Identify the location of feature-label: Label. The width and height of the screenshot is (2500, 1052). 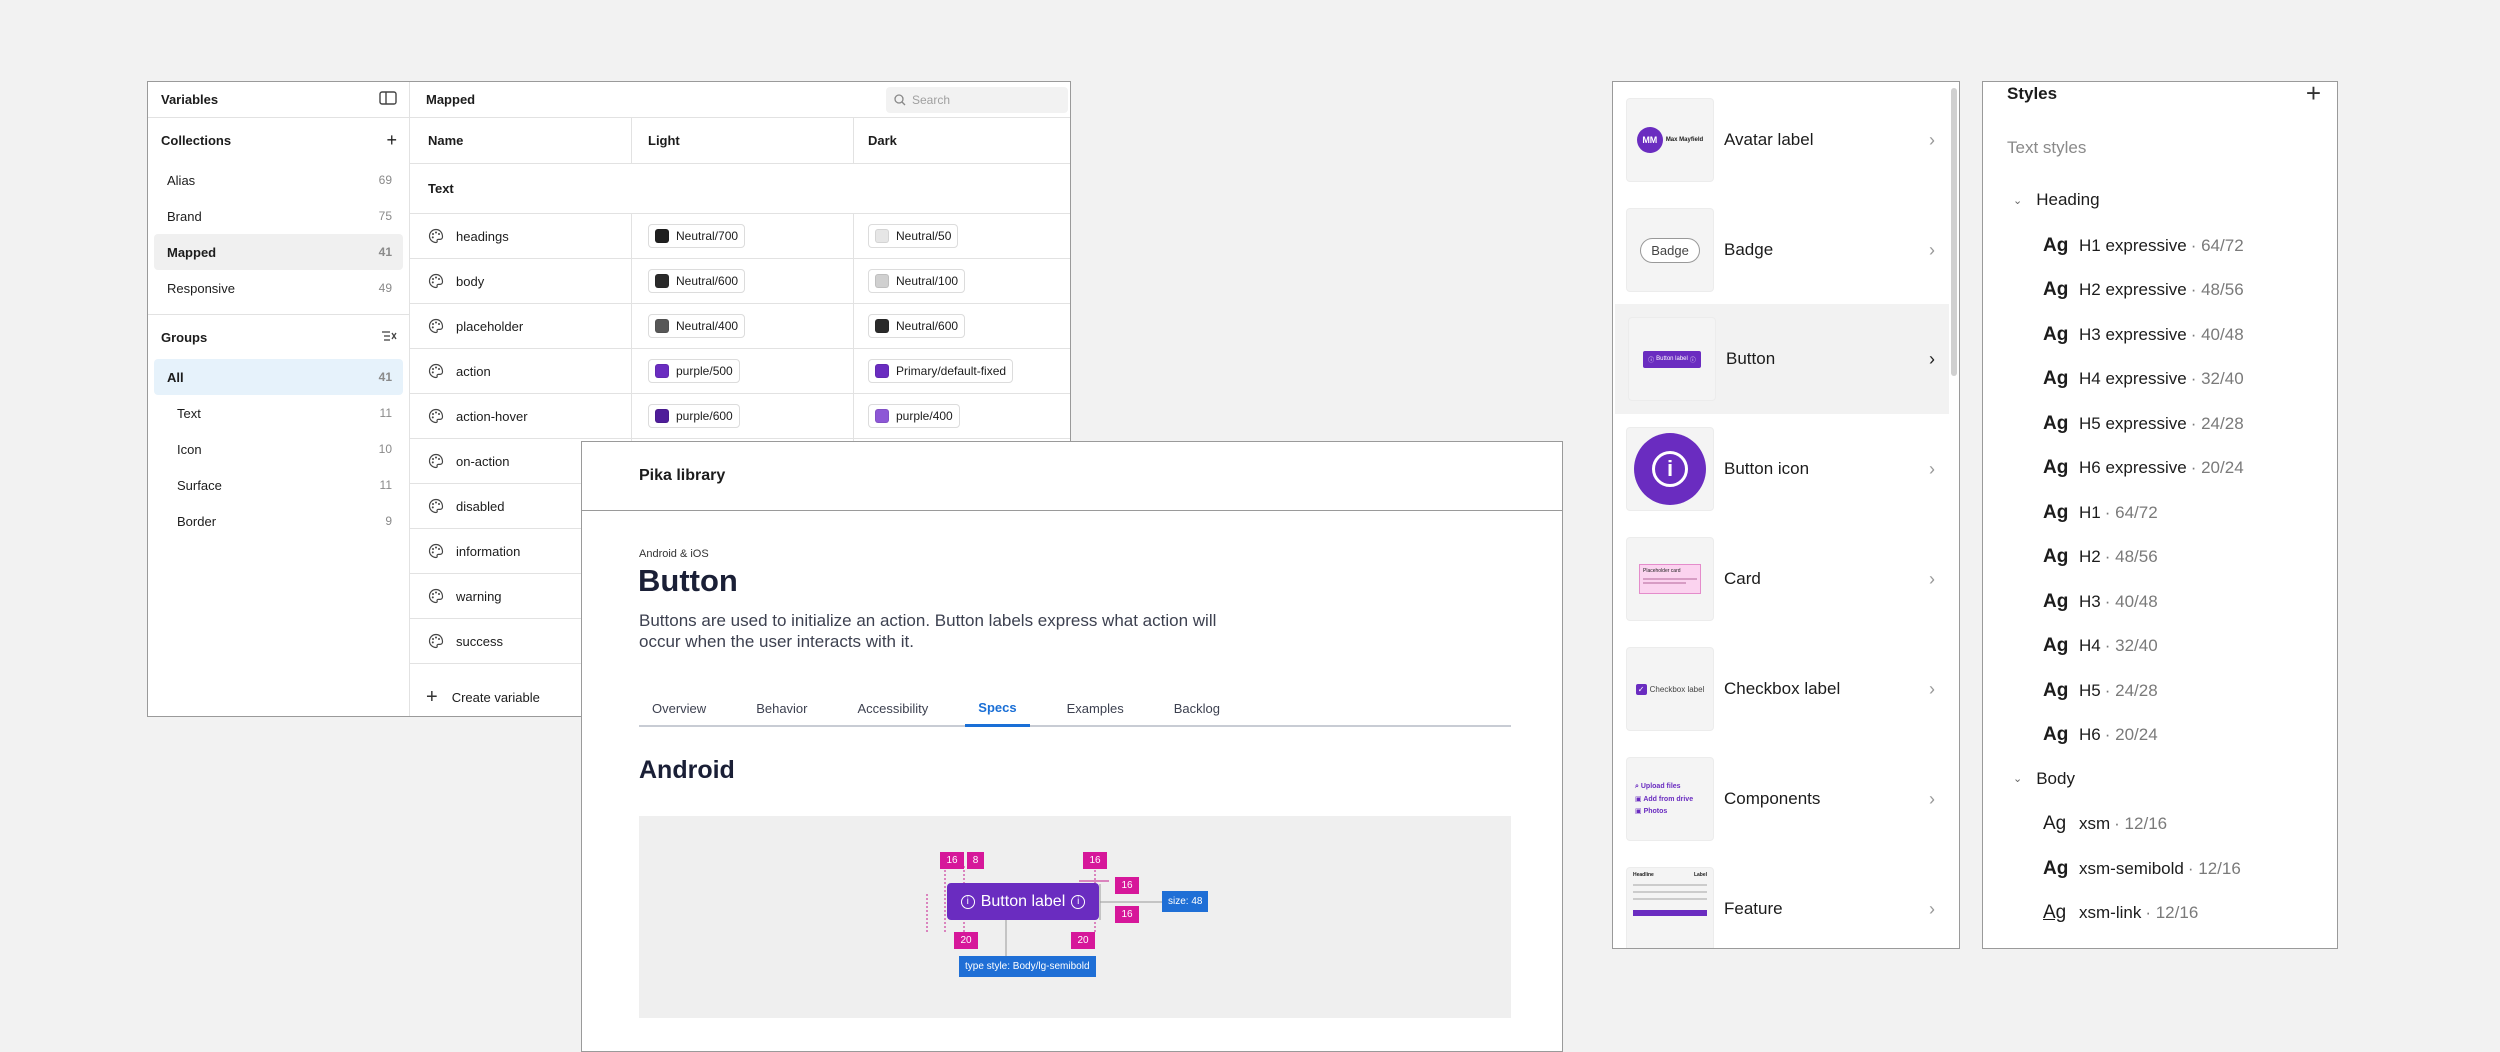
(1700, 875).